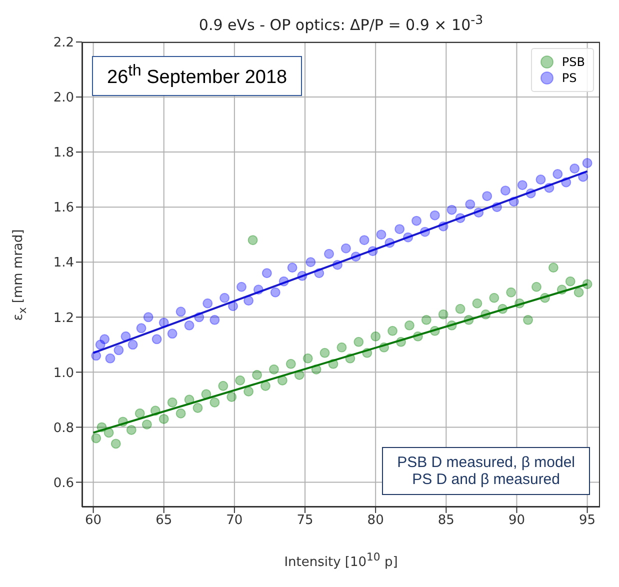  Describe the element at coordinates (63, 43) in the screenshot. I see `y-tick-label: 2.2` at that location.